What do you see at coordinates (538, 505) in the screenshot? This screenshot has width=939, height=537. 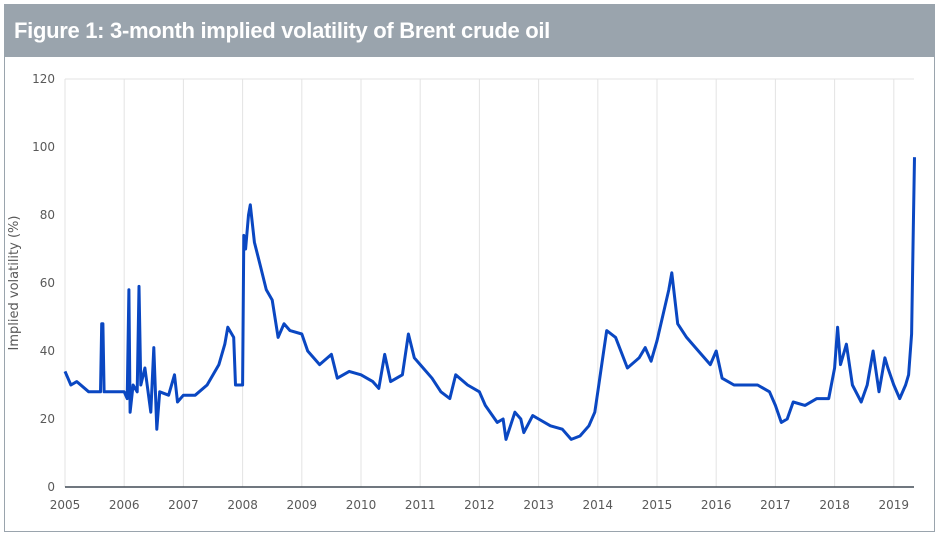 I see `x-tick-label: 2013` at bounding box center [538, 505].